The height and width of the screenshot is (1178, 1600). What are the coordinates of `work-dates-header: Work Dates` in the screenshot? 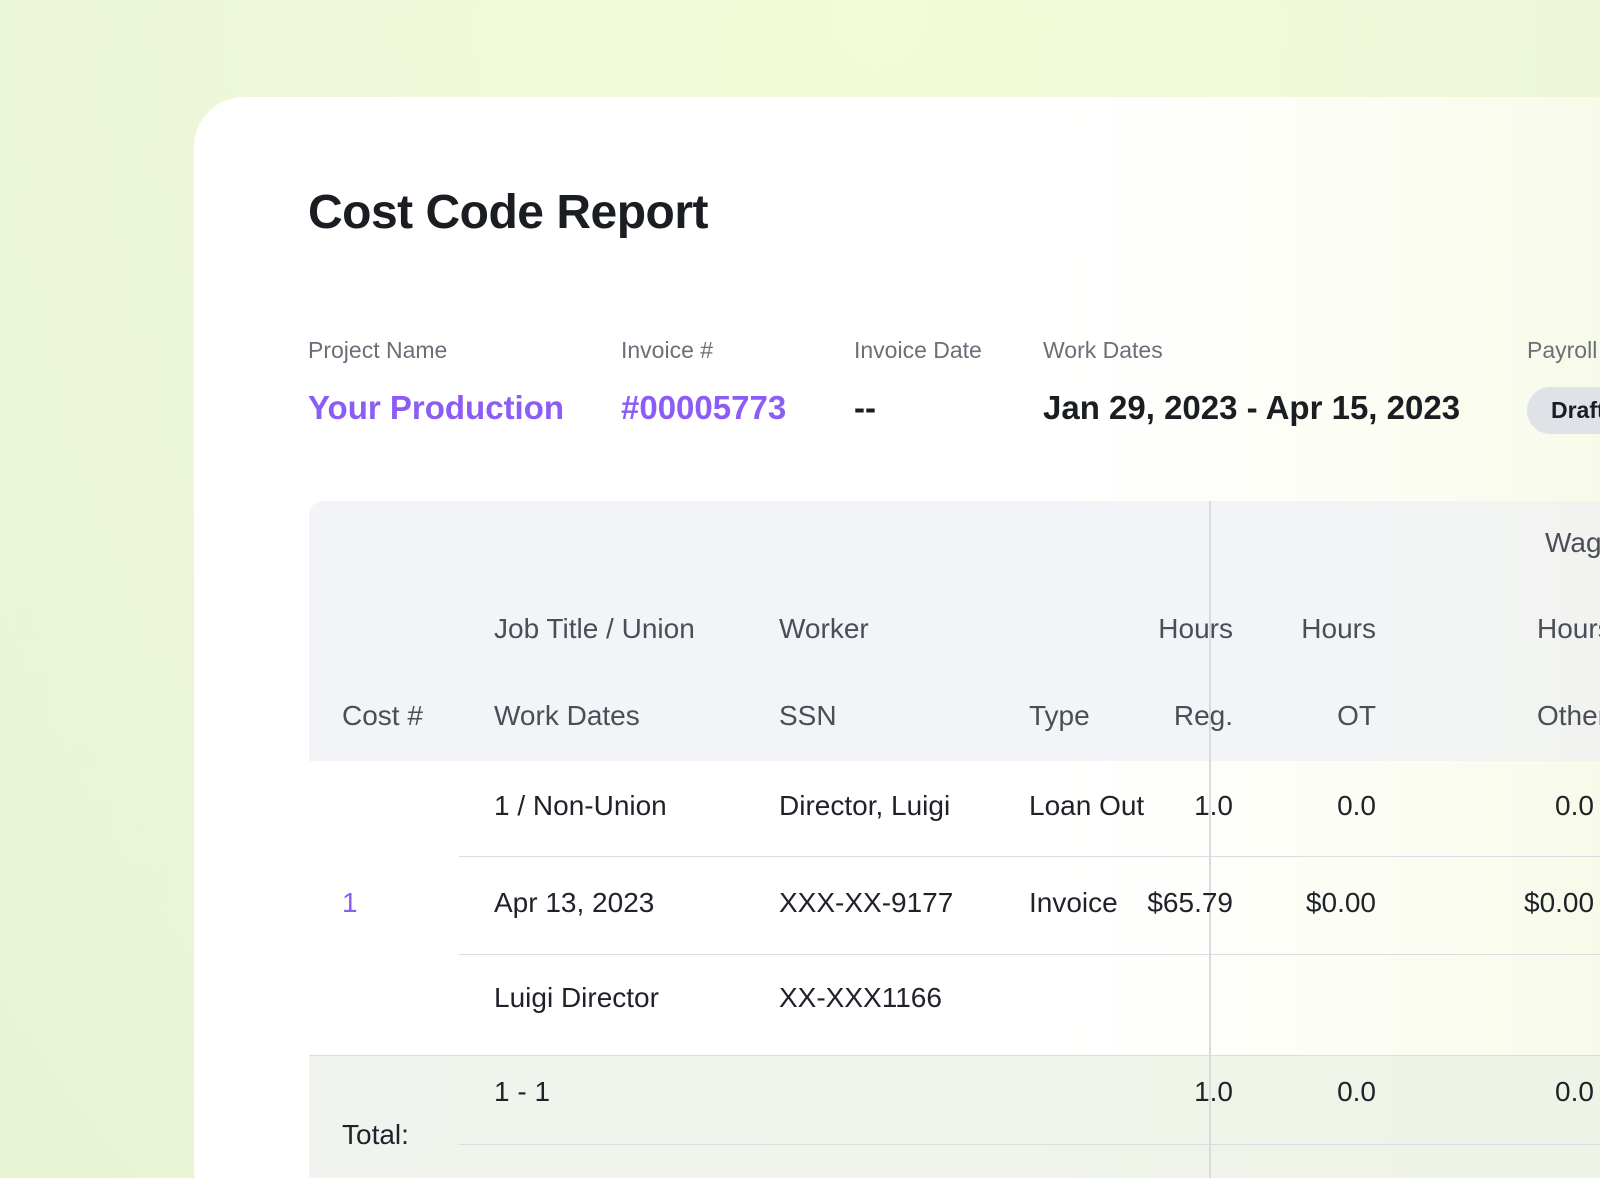 It's located at (567, 715).